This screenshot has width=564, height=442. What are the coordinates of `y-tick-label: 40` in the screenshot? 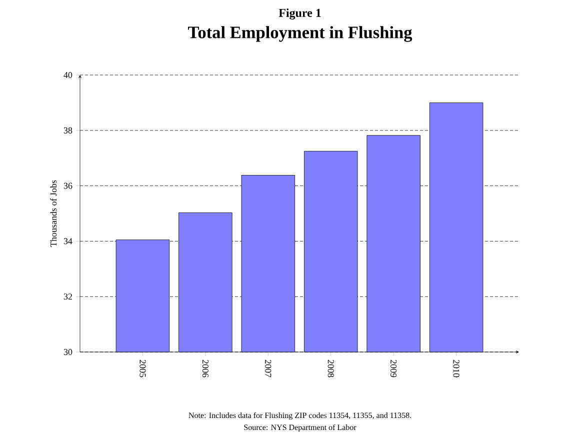 It's located at (68, 75).